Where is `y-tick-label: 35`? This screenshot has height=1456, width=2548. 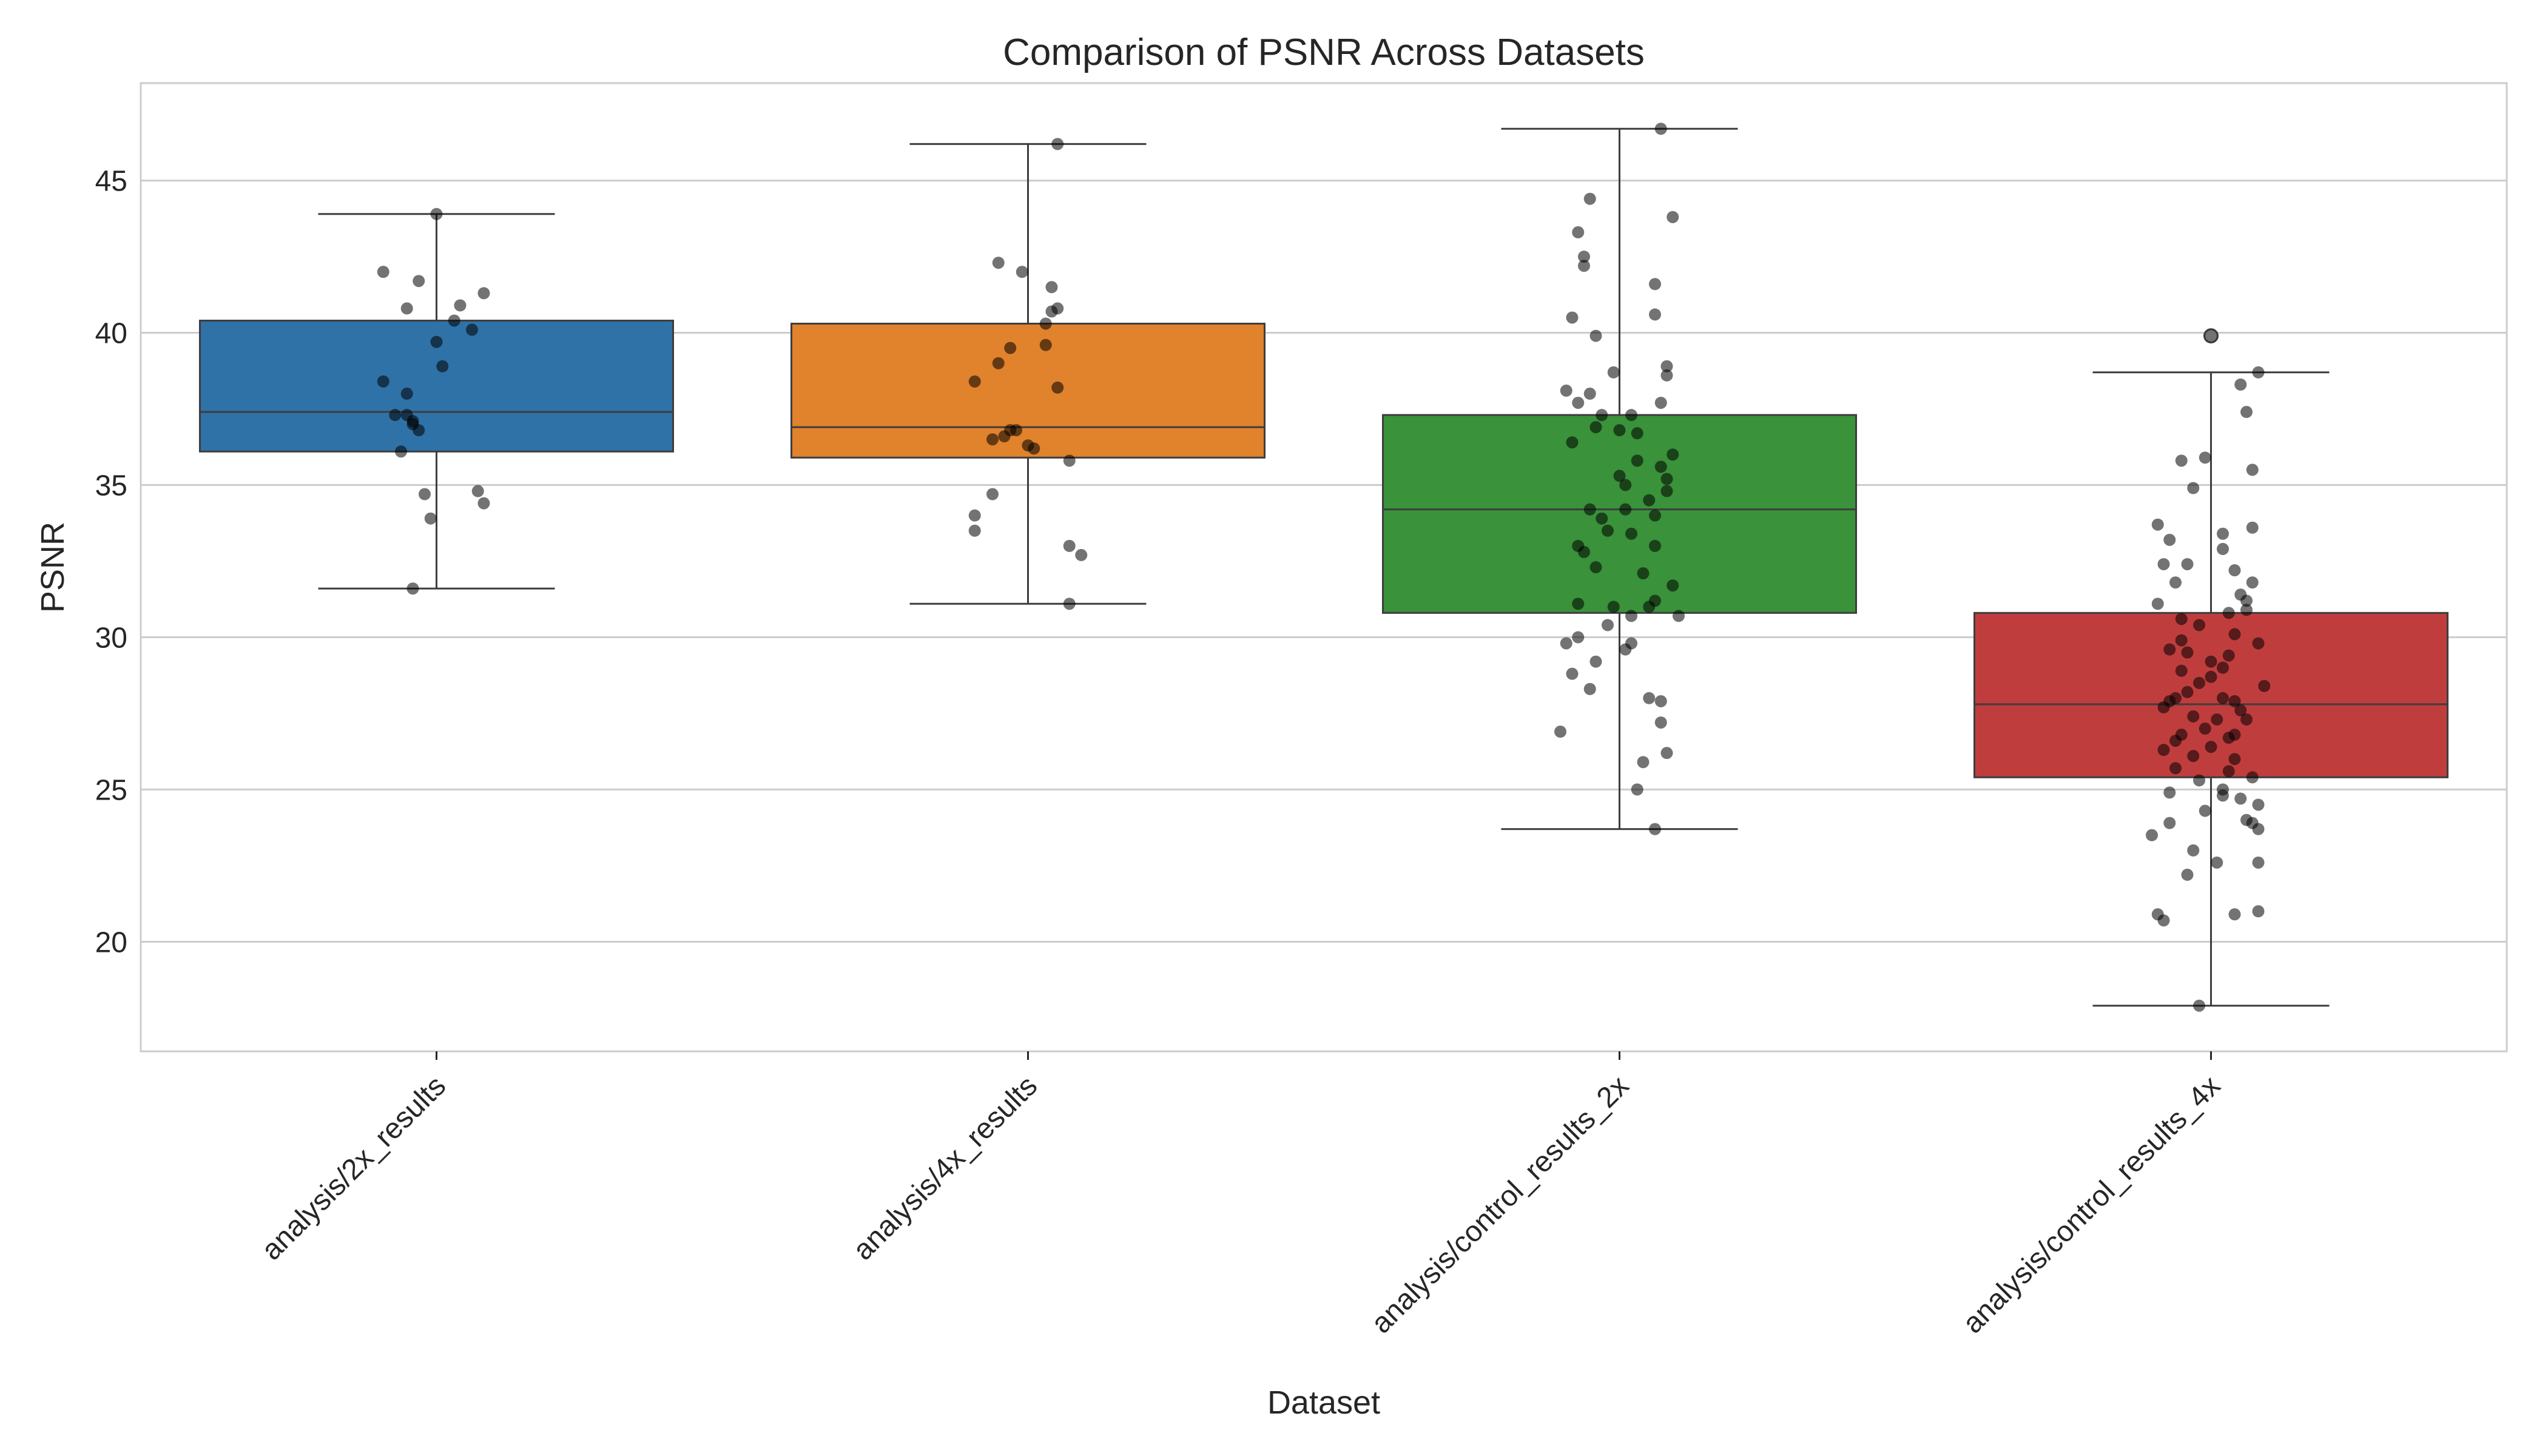 y-tick-label: 35 is located at coordinates (111, 486).